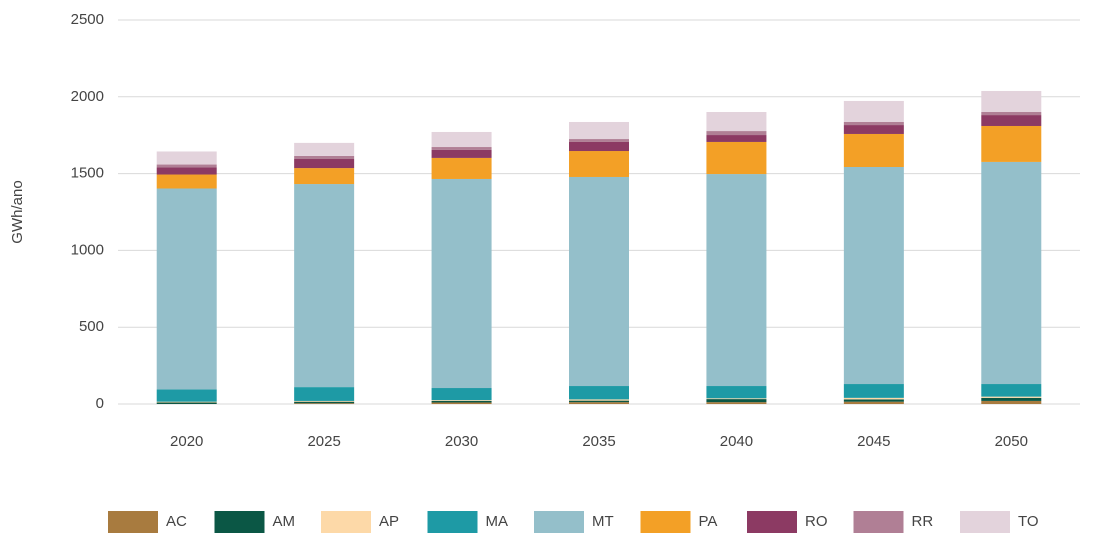 The image size is (1096, 536). I want to click on x-tick-label: 2045, so click(873, 441).